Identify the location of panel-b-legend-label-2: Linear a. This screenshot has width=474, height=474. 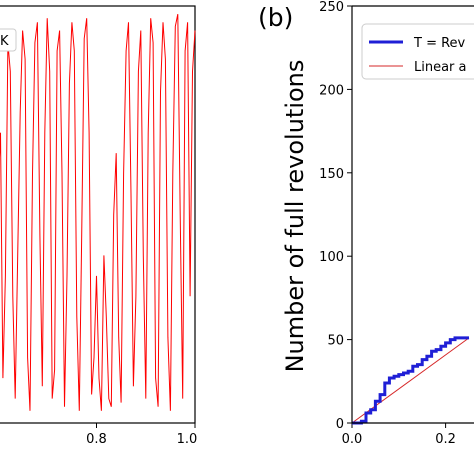
(440, 67).